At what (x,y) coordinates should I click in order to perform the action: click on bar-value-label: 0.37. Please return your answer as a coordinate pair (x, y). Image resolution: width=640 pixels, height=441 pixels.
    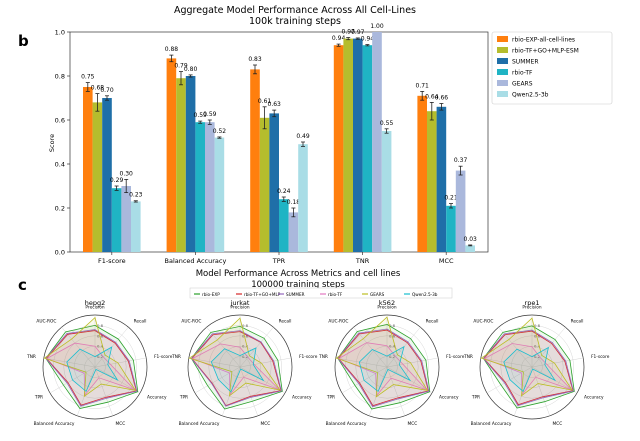
    Looking at the image, I should click on (461, 160).